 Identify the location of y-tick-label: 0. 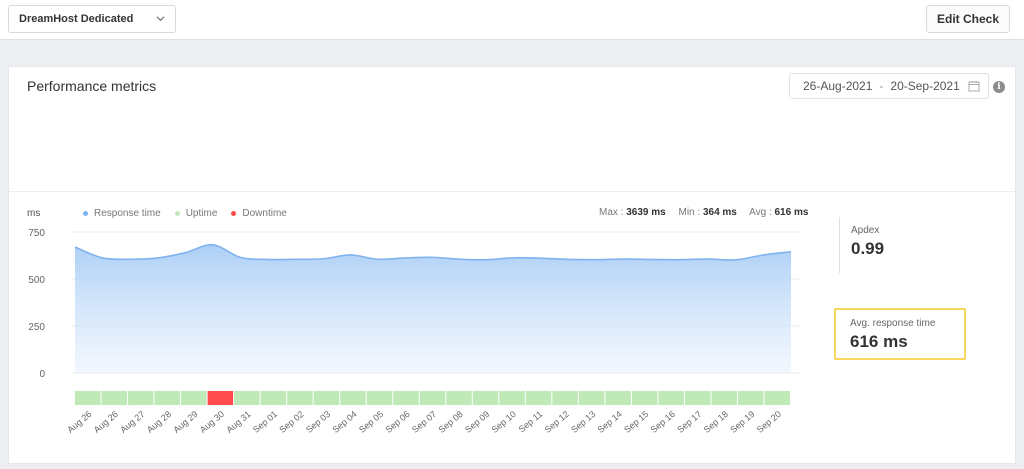
(42, 374).